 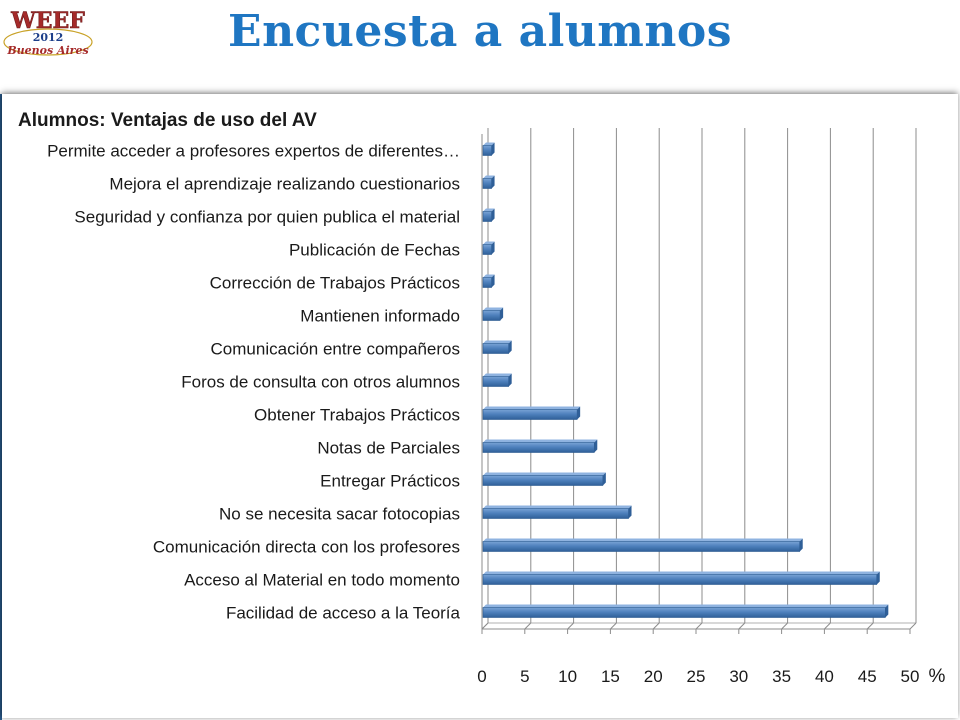 I want to click on x-tick-label: 30, so click(x=738, y=676).